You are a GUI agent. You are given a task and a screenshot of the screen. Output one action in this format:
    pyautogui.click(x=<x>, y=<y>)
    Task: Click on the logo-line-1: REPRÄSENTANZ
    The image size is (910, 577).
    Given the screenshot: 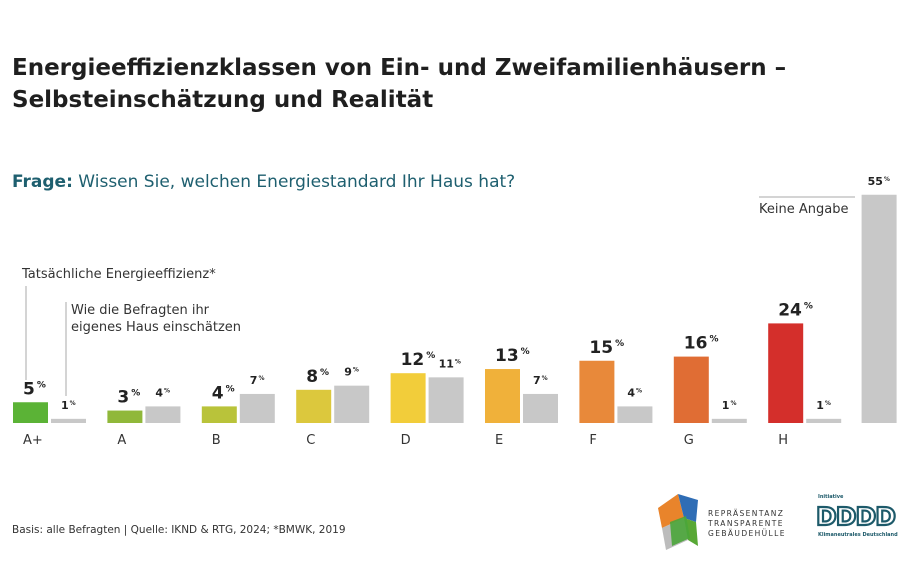 What is the action you would take?
    pyautogui.click(x=746, y=513)
    